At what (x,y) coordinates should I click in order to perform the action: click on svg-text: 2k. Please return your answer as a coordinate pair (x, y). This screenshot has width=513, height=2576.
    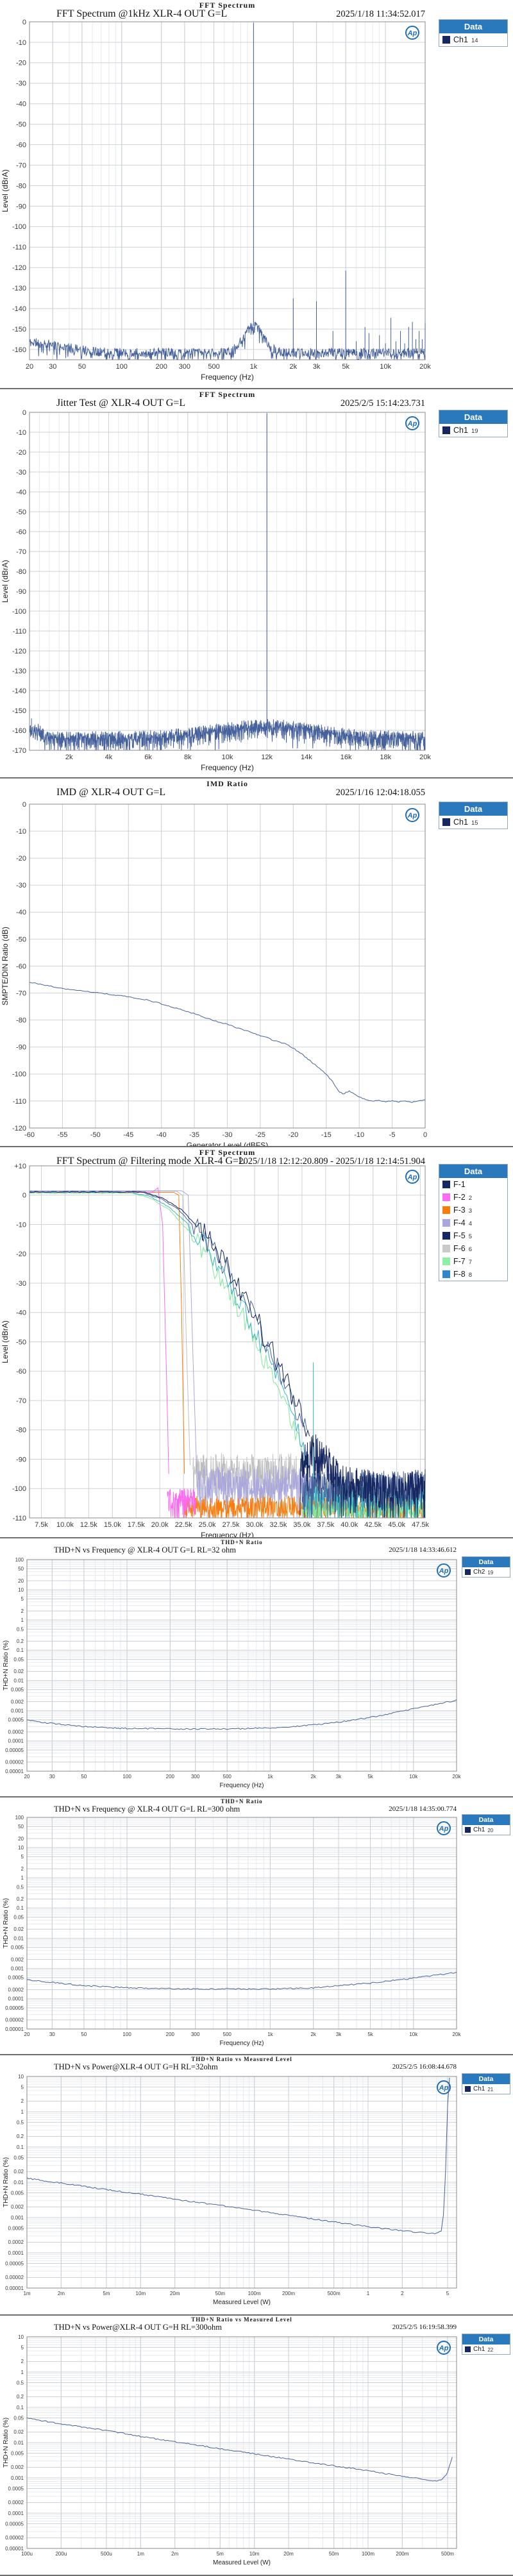
    Looking at the image, I should click on (313, 2034).